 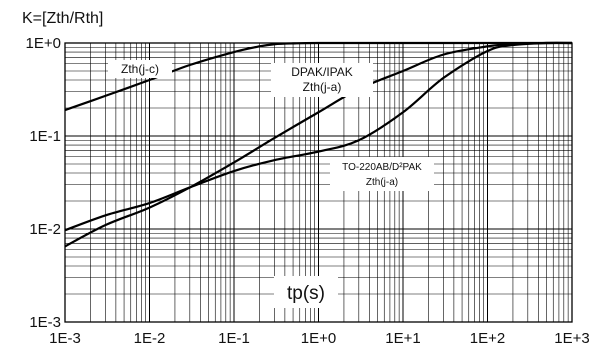 What do you see at coordinates (571, 338) in the screenshot?
I see `x-tick-label: 1E+3` at bounding box center [571, 338].